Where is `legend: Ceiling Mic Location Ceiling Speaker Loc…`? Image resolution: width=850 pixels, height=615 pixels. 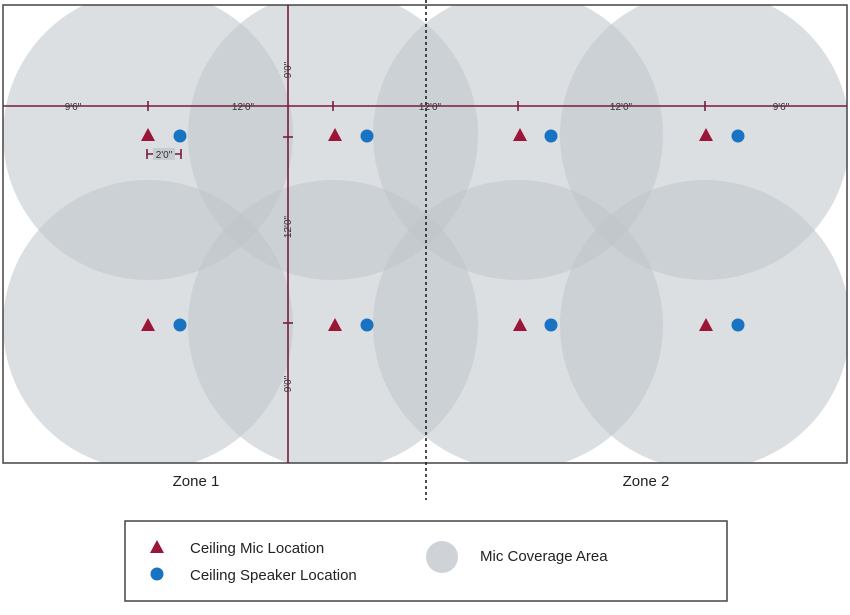
legend: Ceiling Mic Location Ceiling Speaker Loc… is located at coordinates (426, 561).